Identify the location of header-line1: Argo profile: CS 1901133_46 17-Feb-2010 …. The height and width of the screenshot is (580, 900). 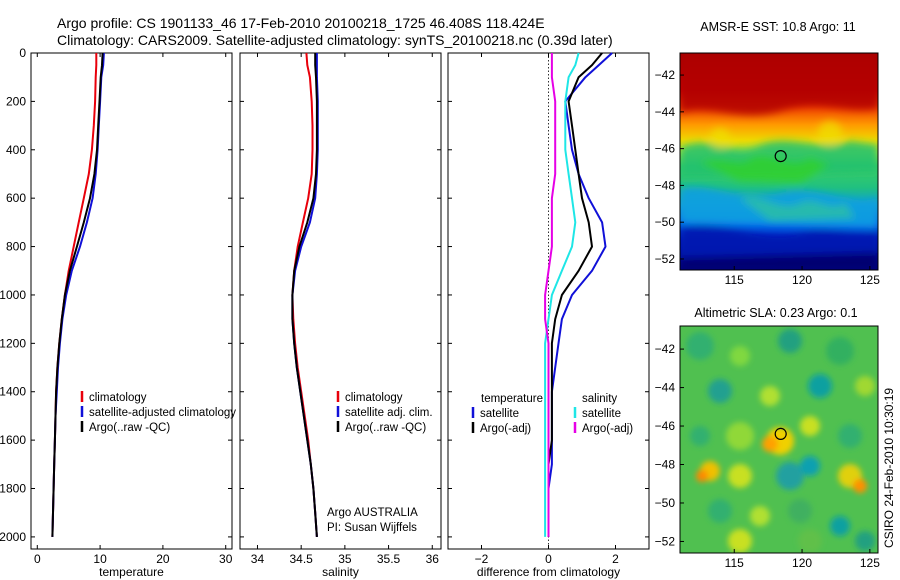
(301, 23).